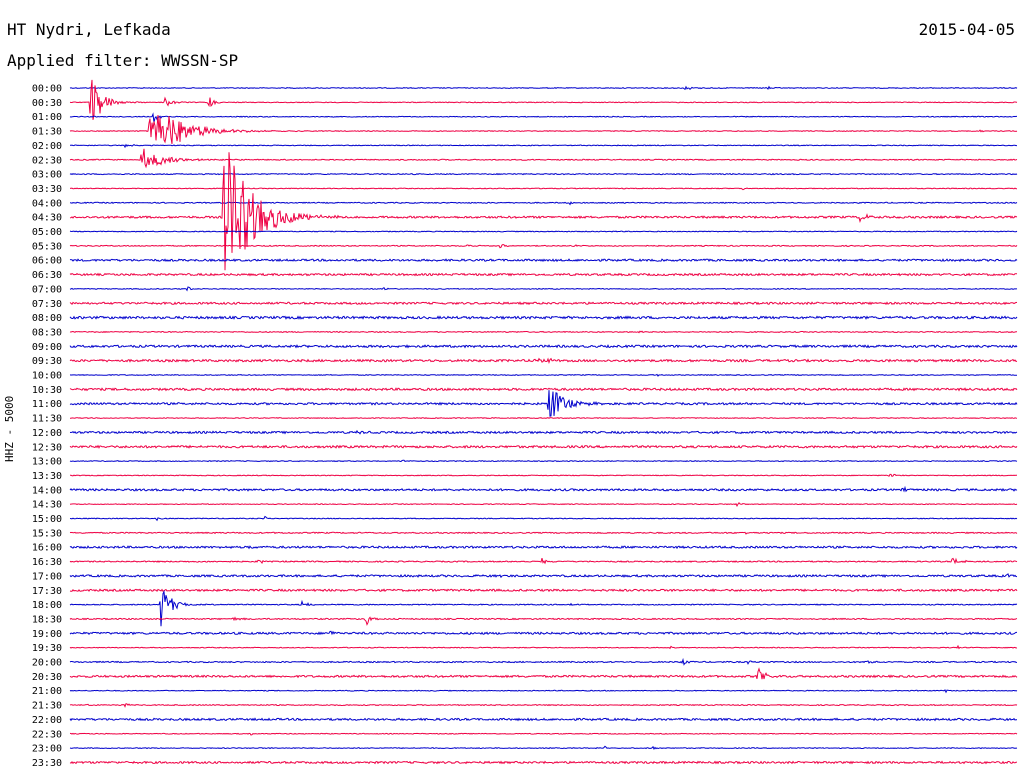  What do you see at coordinates (47, 318) in the screenshot?
I see `time-label: 08:00` at bounding box center [47, 318].